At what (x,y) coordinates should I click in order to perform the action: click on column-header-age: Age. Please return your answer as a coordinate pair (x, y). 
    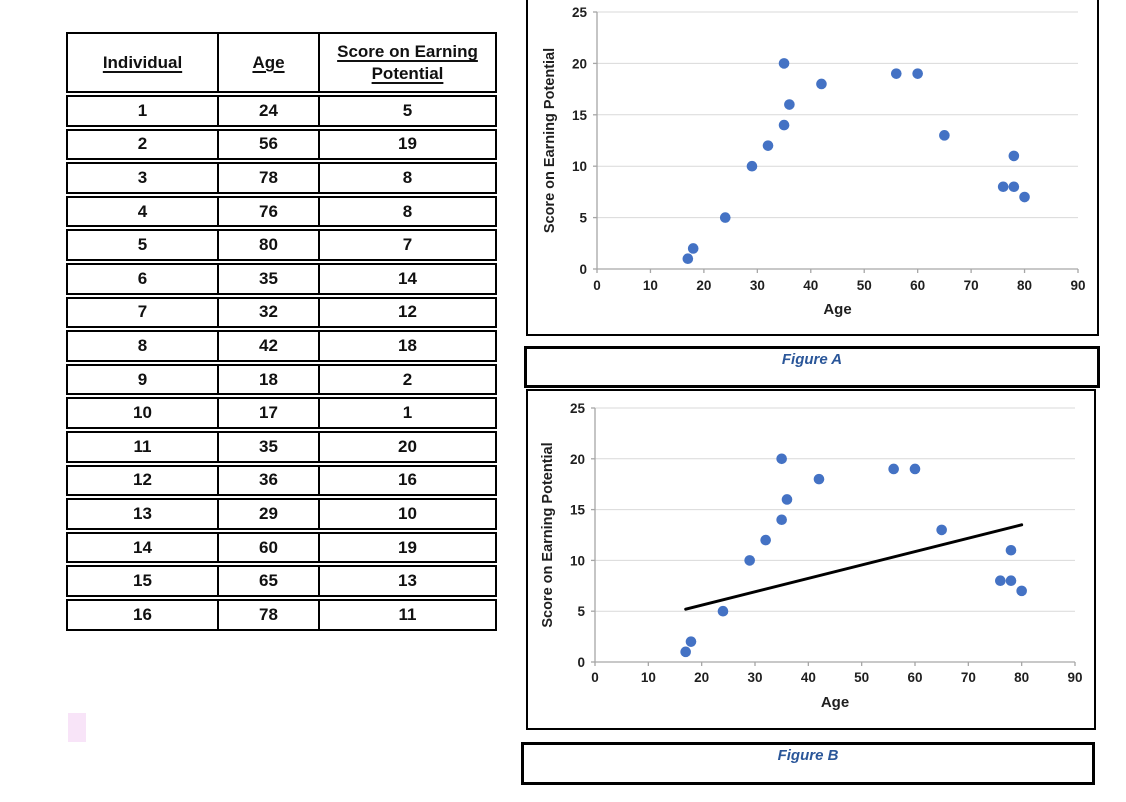
    Looking at the image, I should click on (267, 62).